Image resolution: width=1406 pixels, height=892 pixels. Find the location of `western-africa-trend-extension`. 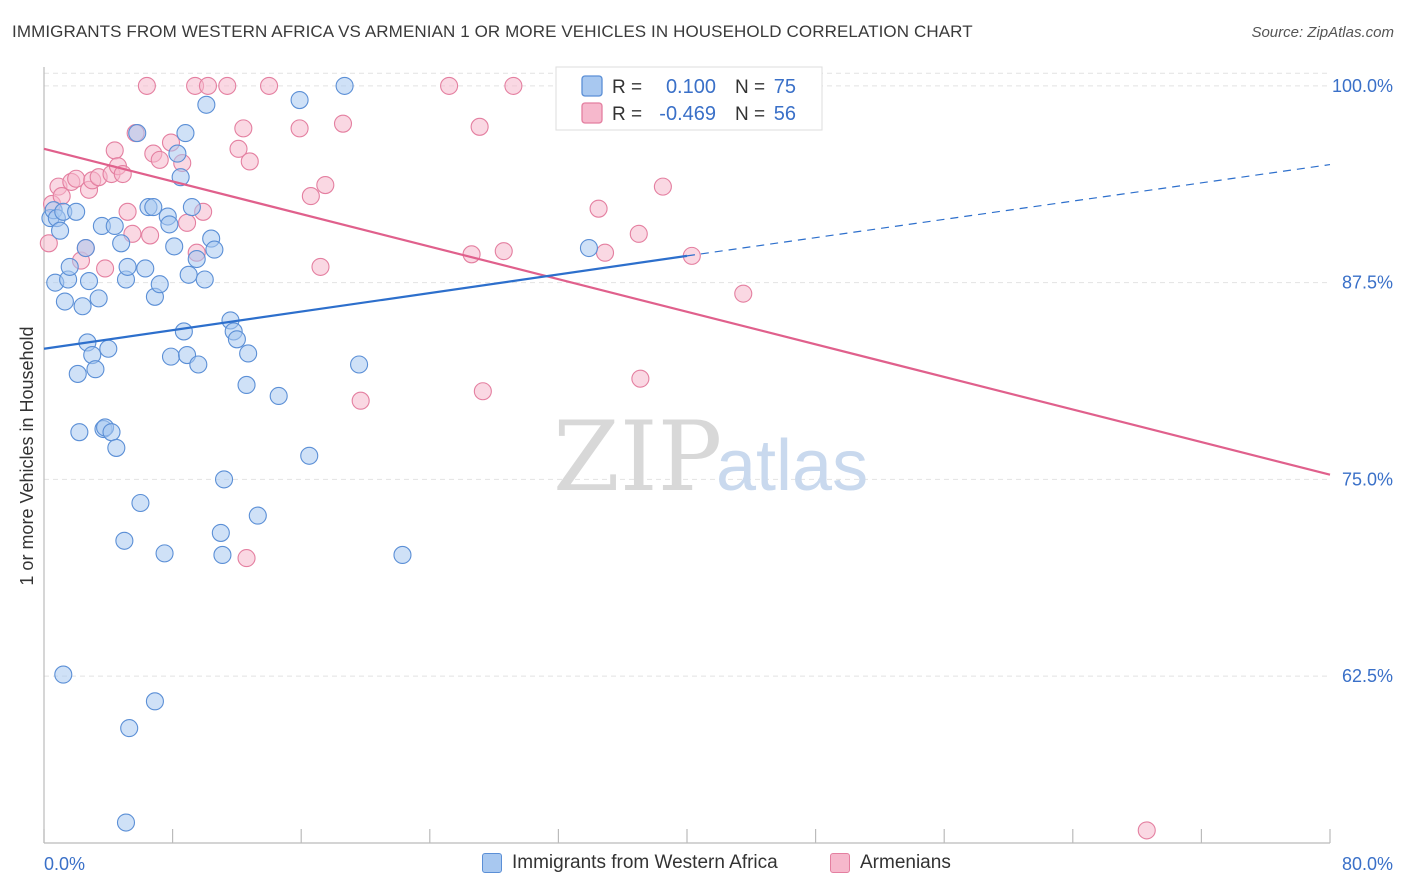

western-africa-trend-extension is located at coordinates (1008, 210).